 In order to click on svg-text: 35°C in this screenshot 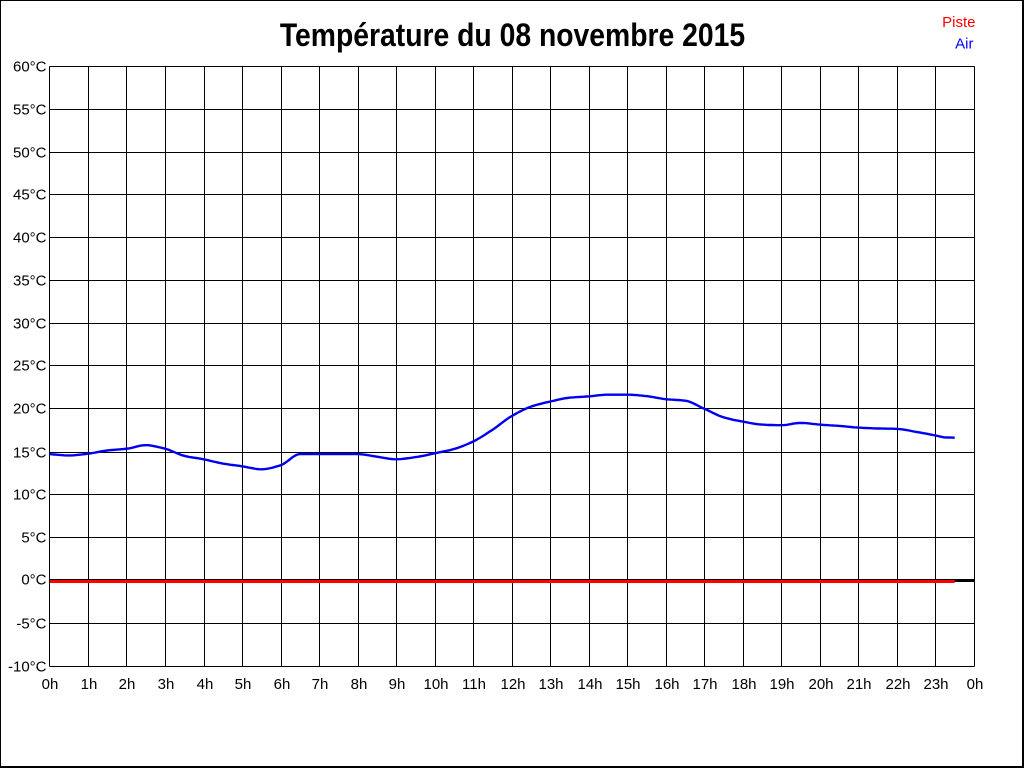, I will do `click(30, 280)`.